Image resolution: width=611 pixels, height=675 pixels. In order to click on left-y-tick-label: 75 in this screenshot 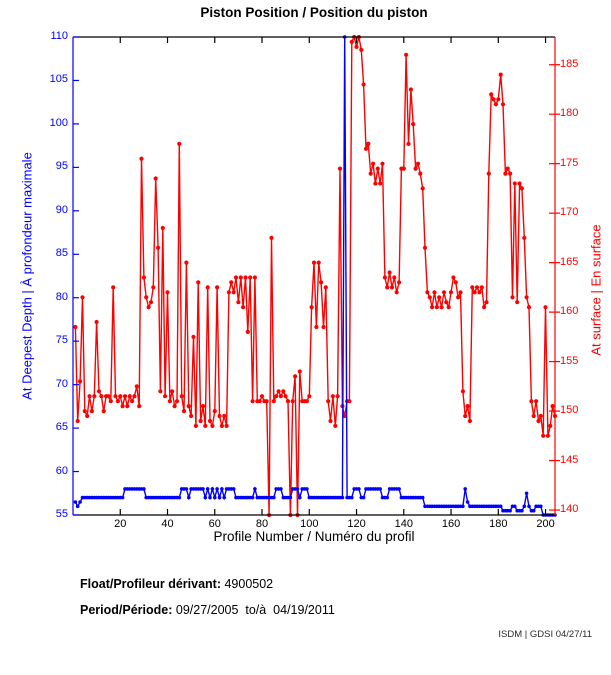, I will do `click(61, 340)`.